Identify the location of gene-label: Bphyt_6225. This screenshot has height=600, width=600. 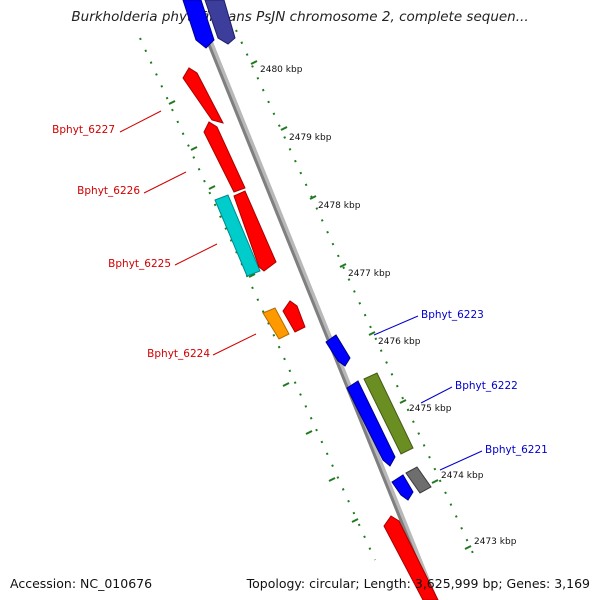
(139, 264).